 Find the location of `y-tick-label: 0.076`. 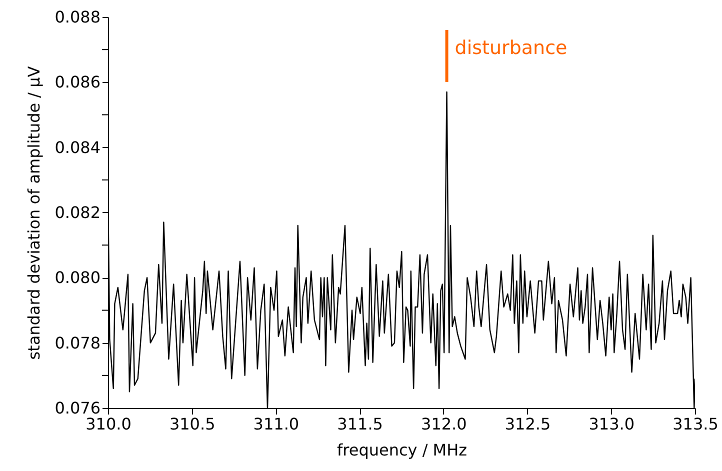

y-tick-label: 0.076 is located at coordinates (77, 408).